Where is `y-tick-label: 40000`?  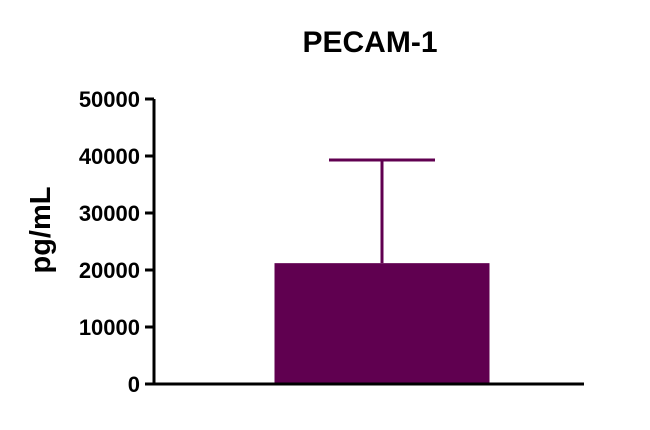
y-tick-label: 40000 is located at coordinates (109, 156).